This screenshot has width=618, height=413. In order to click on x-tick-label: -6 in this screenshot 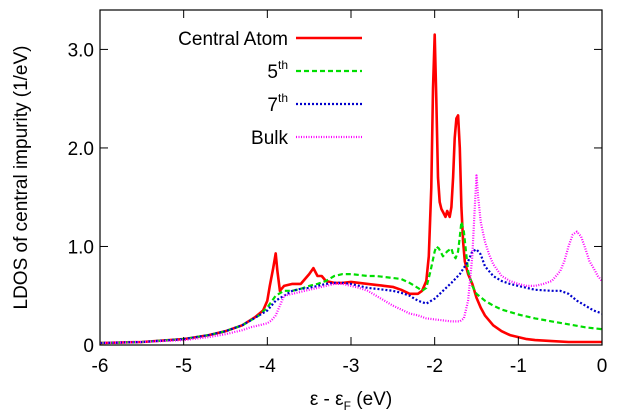, I will do `click(100, 366)`.